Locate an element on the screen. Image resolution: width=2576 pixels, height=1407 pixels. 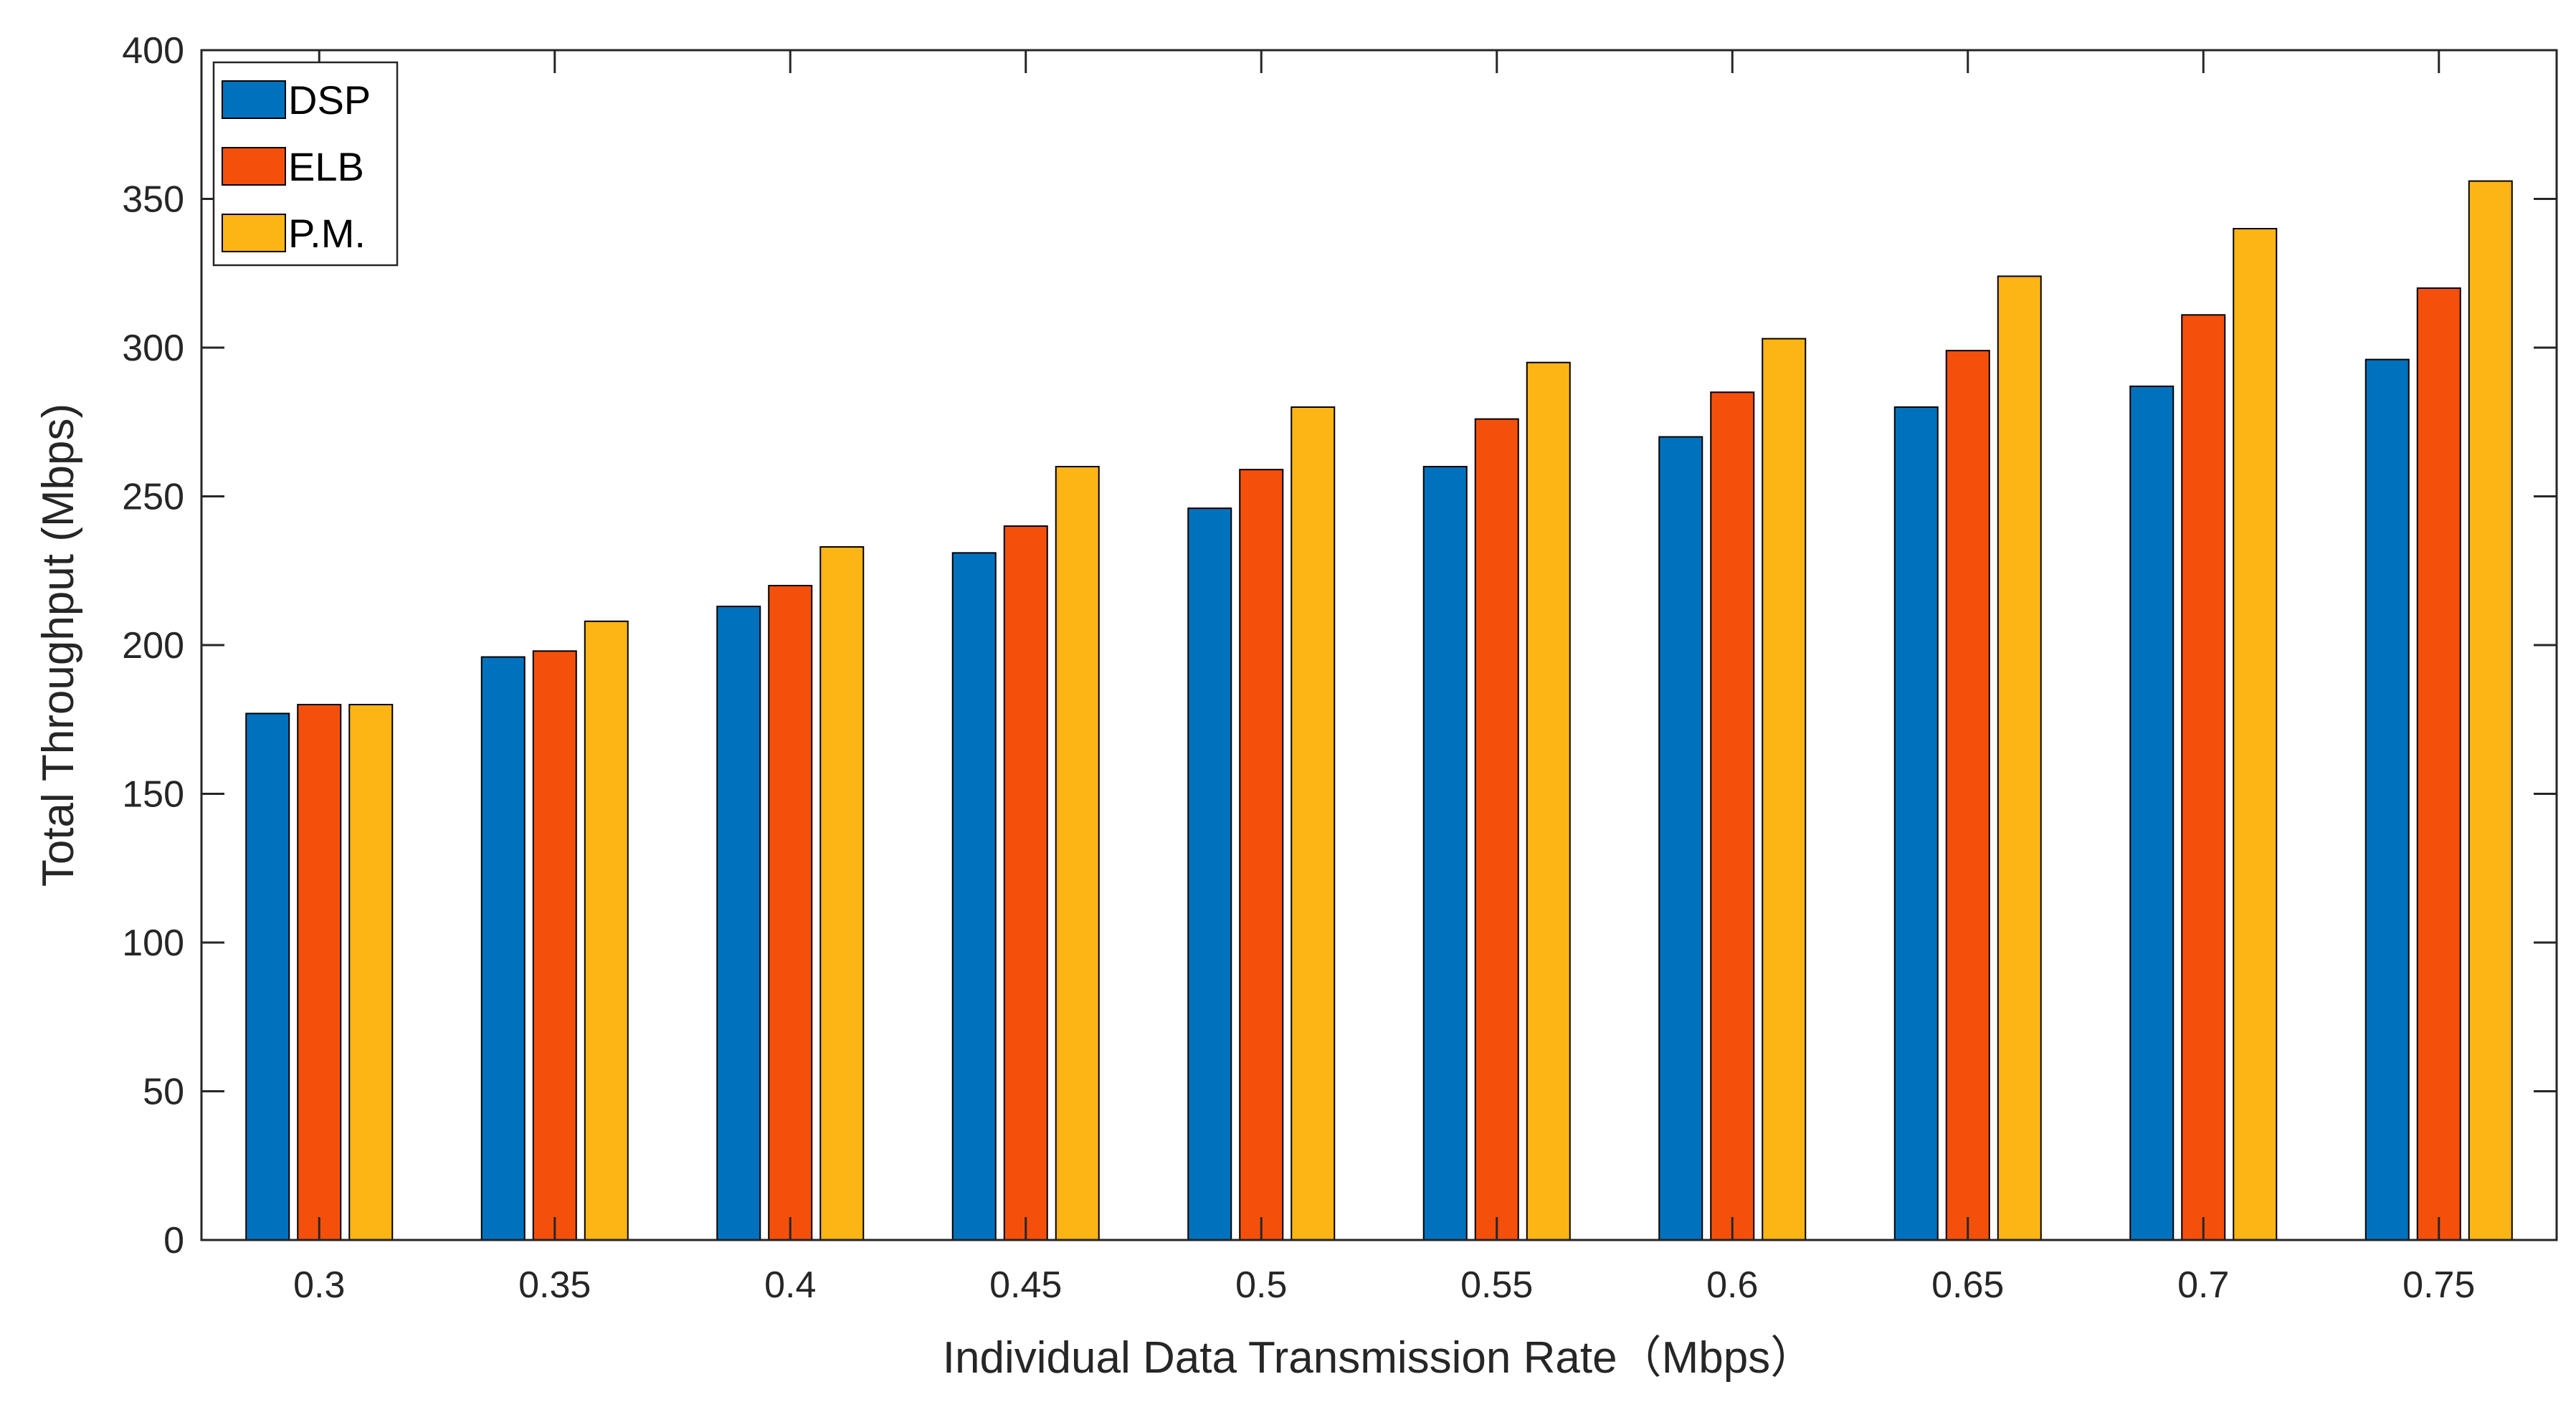
bar-group-0.35 is located at coordinates (555, 930).